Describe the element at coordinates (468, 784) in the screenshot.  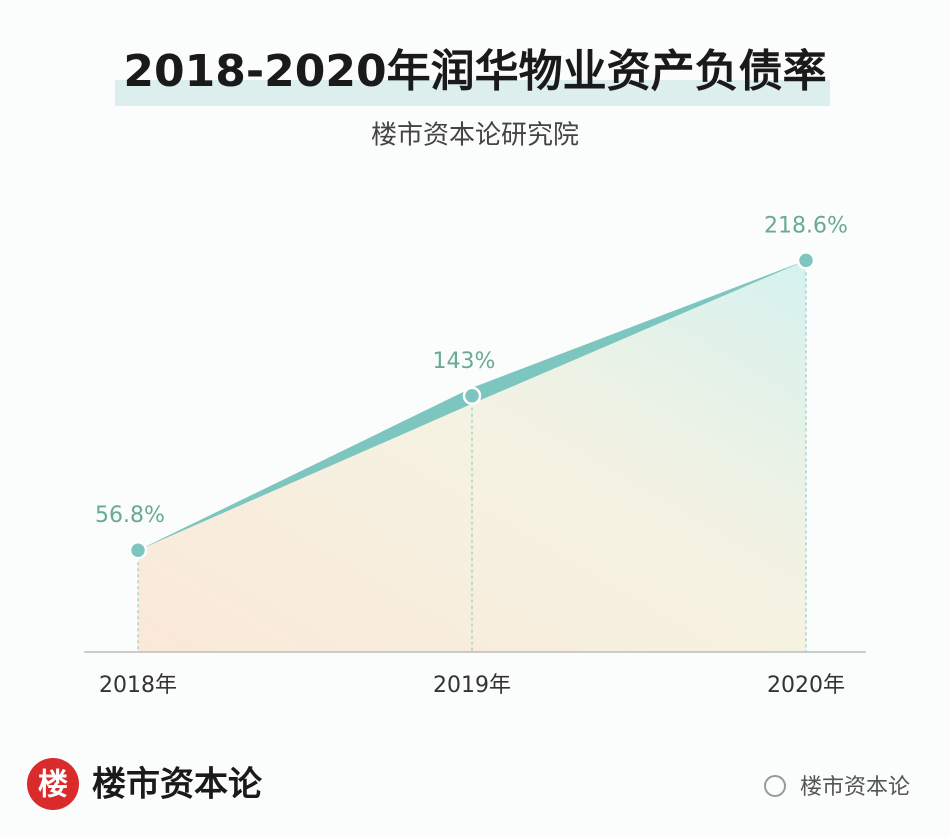
I see `footer: 楼 楼市资本论 楼市资本论` at that location.